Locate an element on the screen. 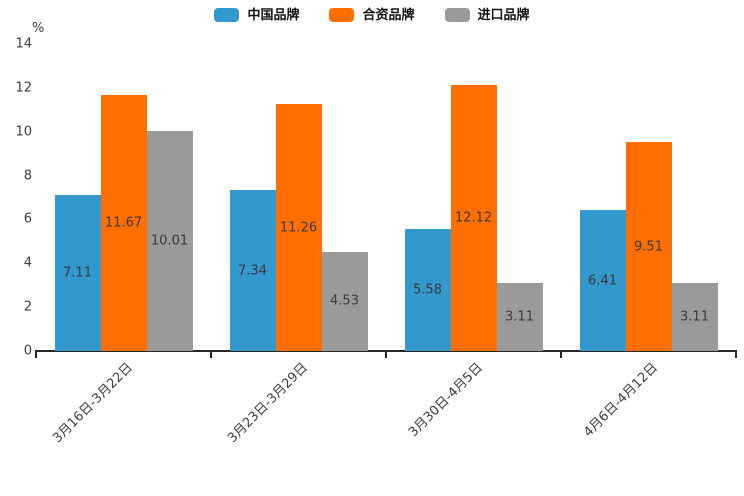 The width and height of the screenshot is (744, 496). legend-item: 合资品牌 is located at coordinates (372, 15).